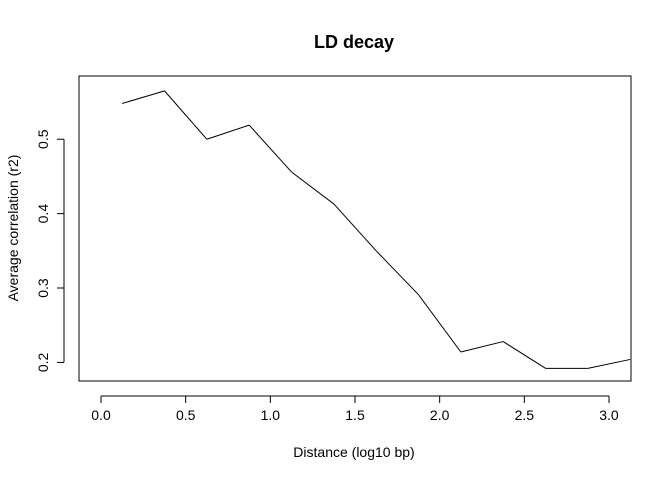  I want to click on x-axis: 0.0 0.5 1.0 1.5 2.0 2.5 3.0, so click(355, 409).